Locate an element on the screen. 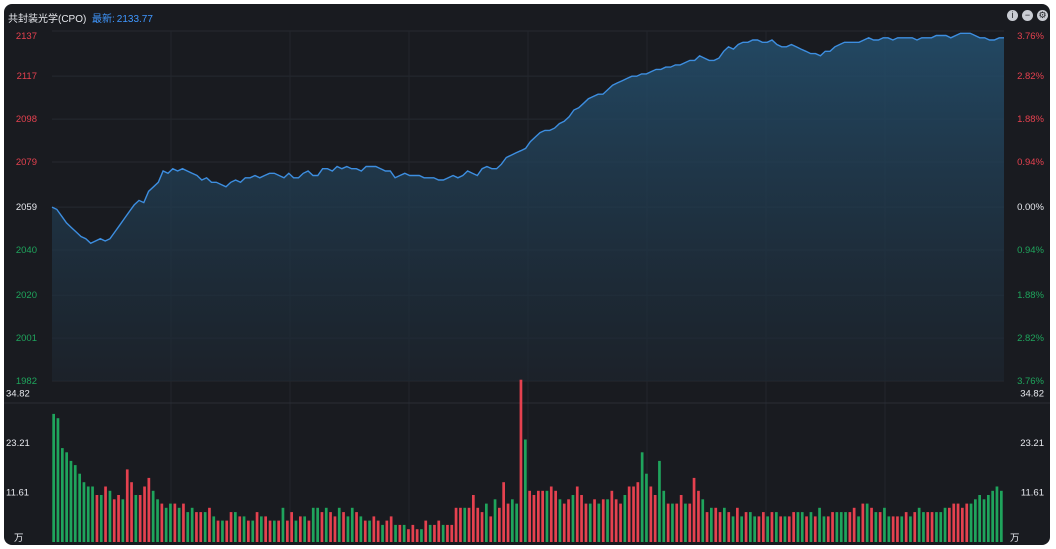 The height and width of the screenshot is (549, 1056). price-tick-label: 2001 is located at coordinates (26, 338).